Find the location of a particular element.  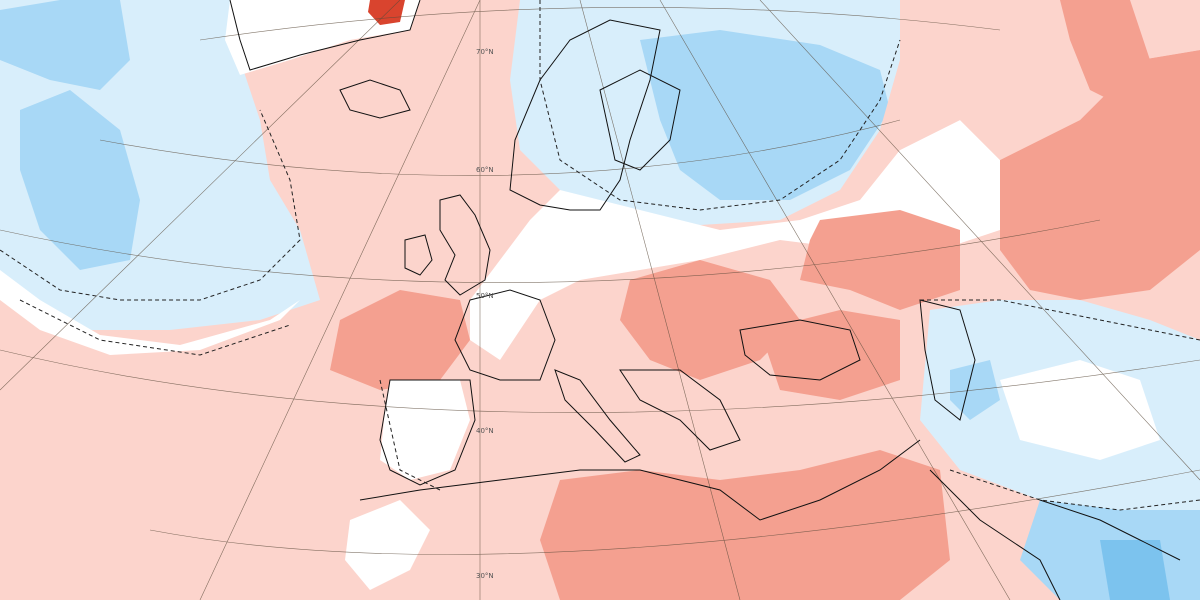

parallel-50n is located at coordinates (550, 251).